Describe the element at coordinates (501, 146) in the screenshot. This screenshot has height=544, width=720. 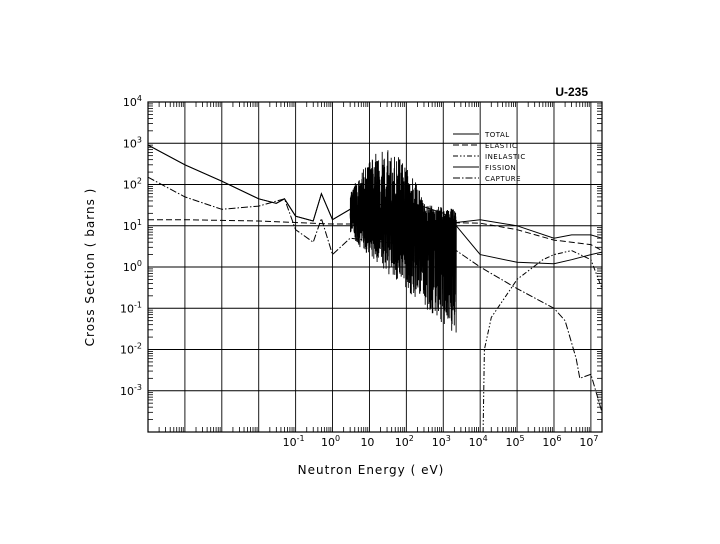
I see `legend-label: ELASTIC` at that location.